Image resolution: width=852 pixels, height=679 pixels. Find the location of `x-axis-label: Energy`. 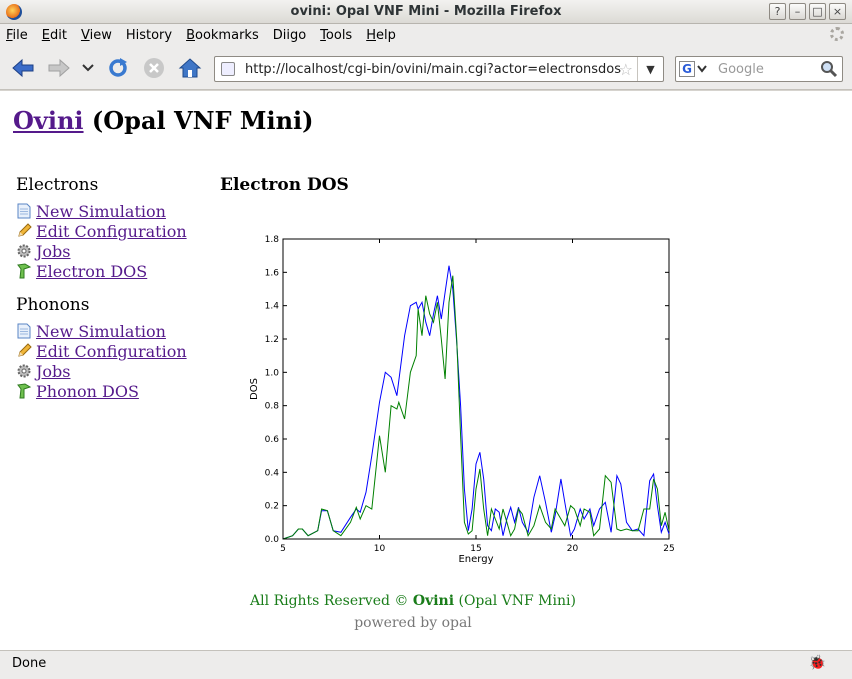

x-axis-label: Energy is located at coordinates (475, 559).